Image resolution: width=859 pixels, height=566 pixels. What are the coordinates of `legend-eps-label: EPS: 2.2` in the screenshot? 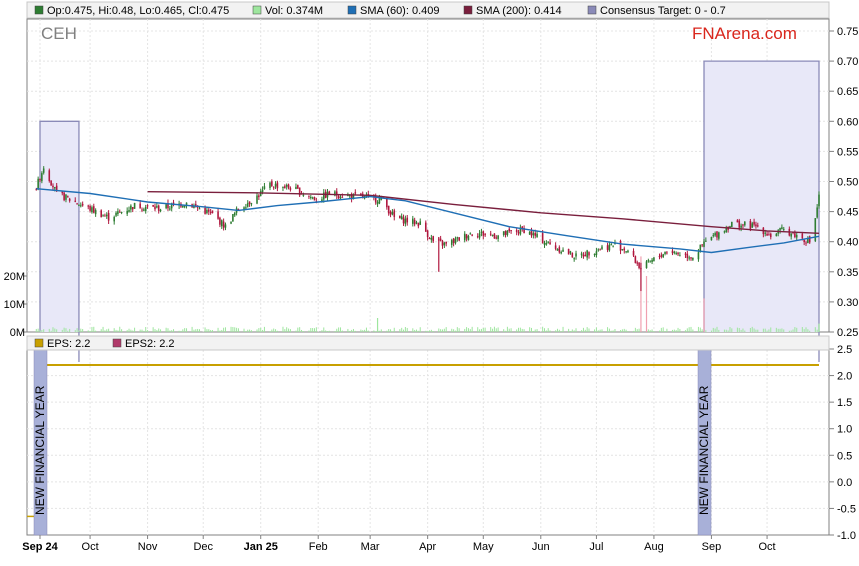 It's located at (68, 344).